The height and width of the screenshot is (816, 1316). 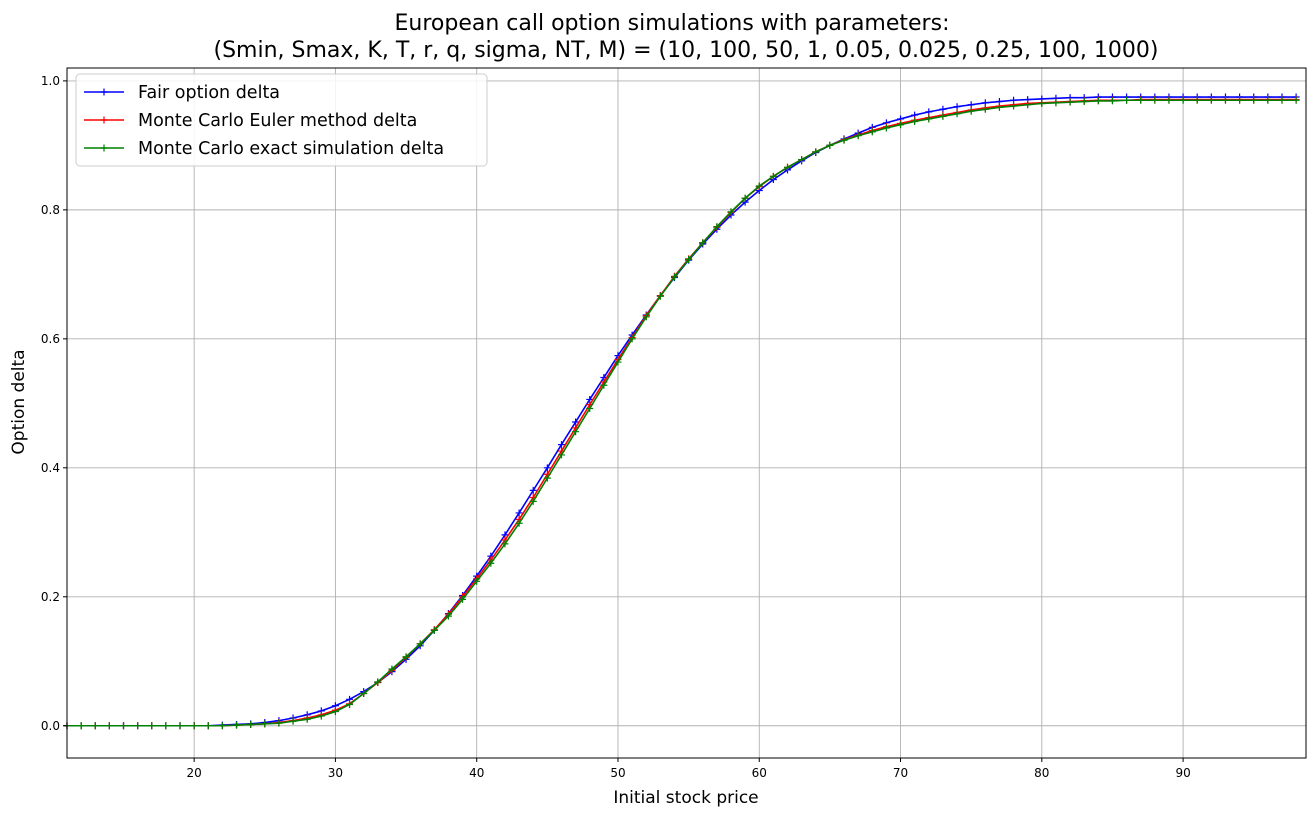 I want to click on y-tick-label: 0.0, so click(x=50, y=726).